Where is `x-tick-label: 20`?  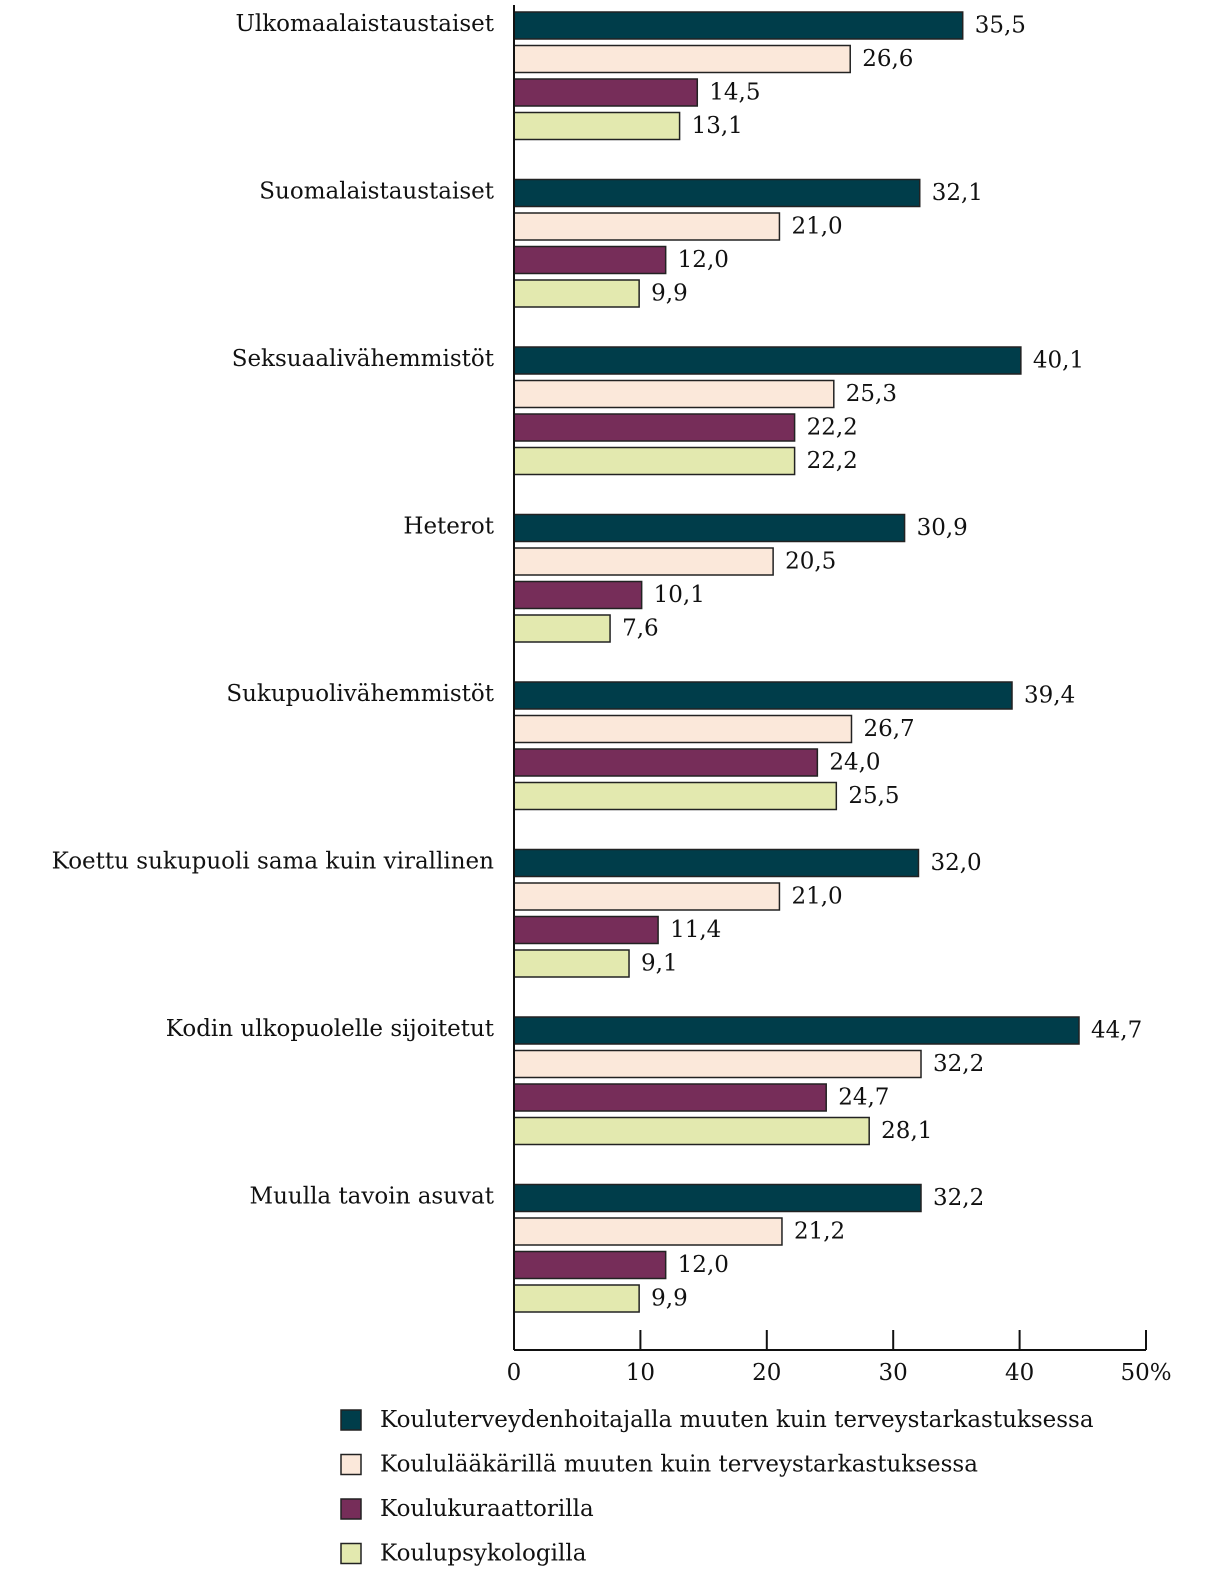
x-tick-label: 20 is located at coordinates (766, 1373).